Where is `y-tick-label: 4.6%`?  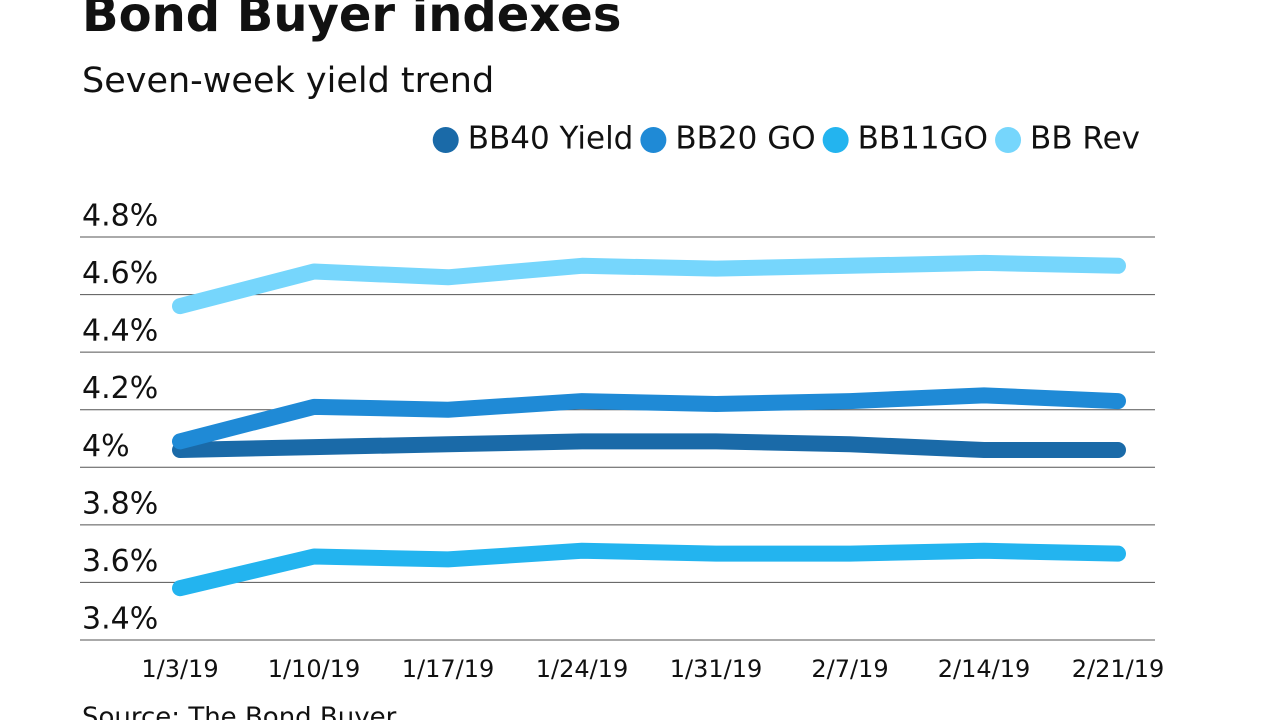
y-tick-label: 4.6% is located at coordinates (120, 273).